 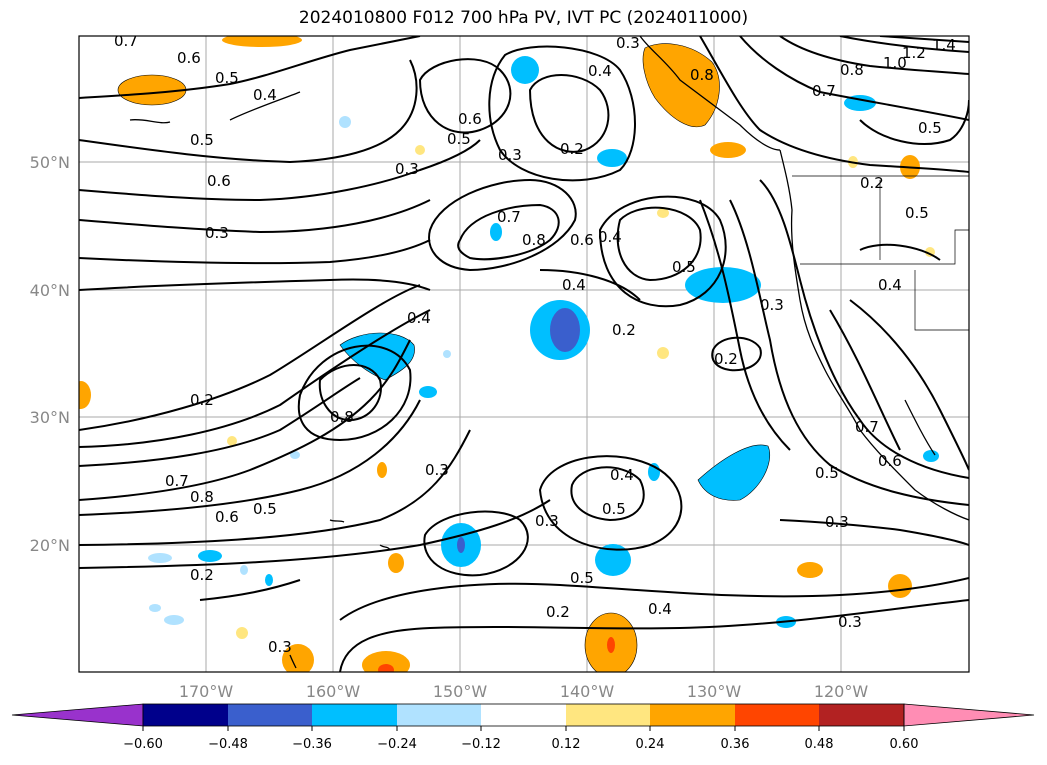 I want to click on lat-label-20n: 20°N, so click(x=50, y=545).